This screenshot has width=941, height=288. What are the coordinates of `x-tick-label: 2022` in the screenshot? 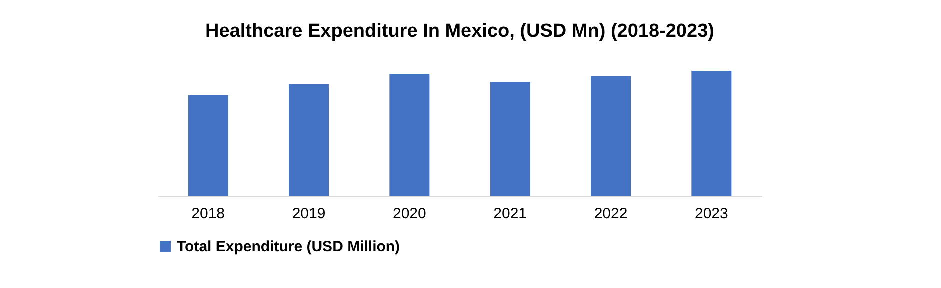 It's located at (611, 214).